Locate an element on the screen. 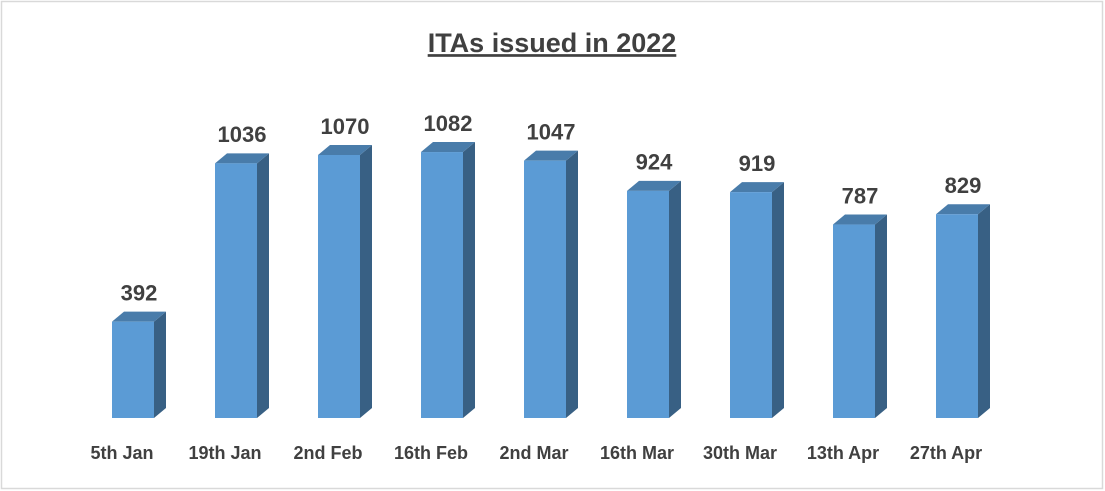 The height and width of the screenshot is (491, 1105). data-label: 787 is located at coordinates (860, 195).